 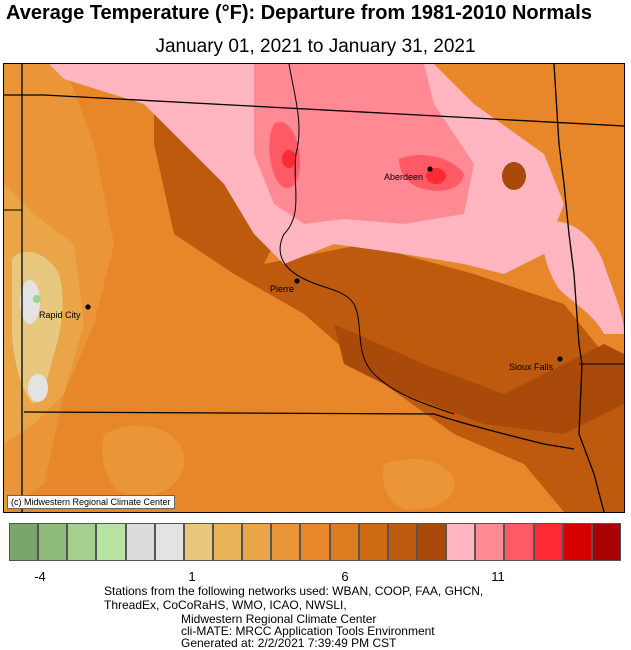 What do you see at coordinates (498, 576) in the screenshot?
I see `legend-tick-label: 11` at bounding box center [498, 576].